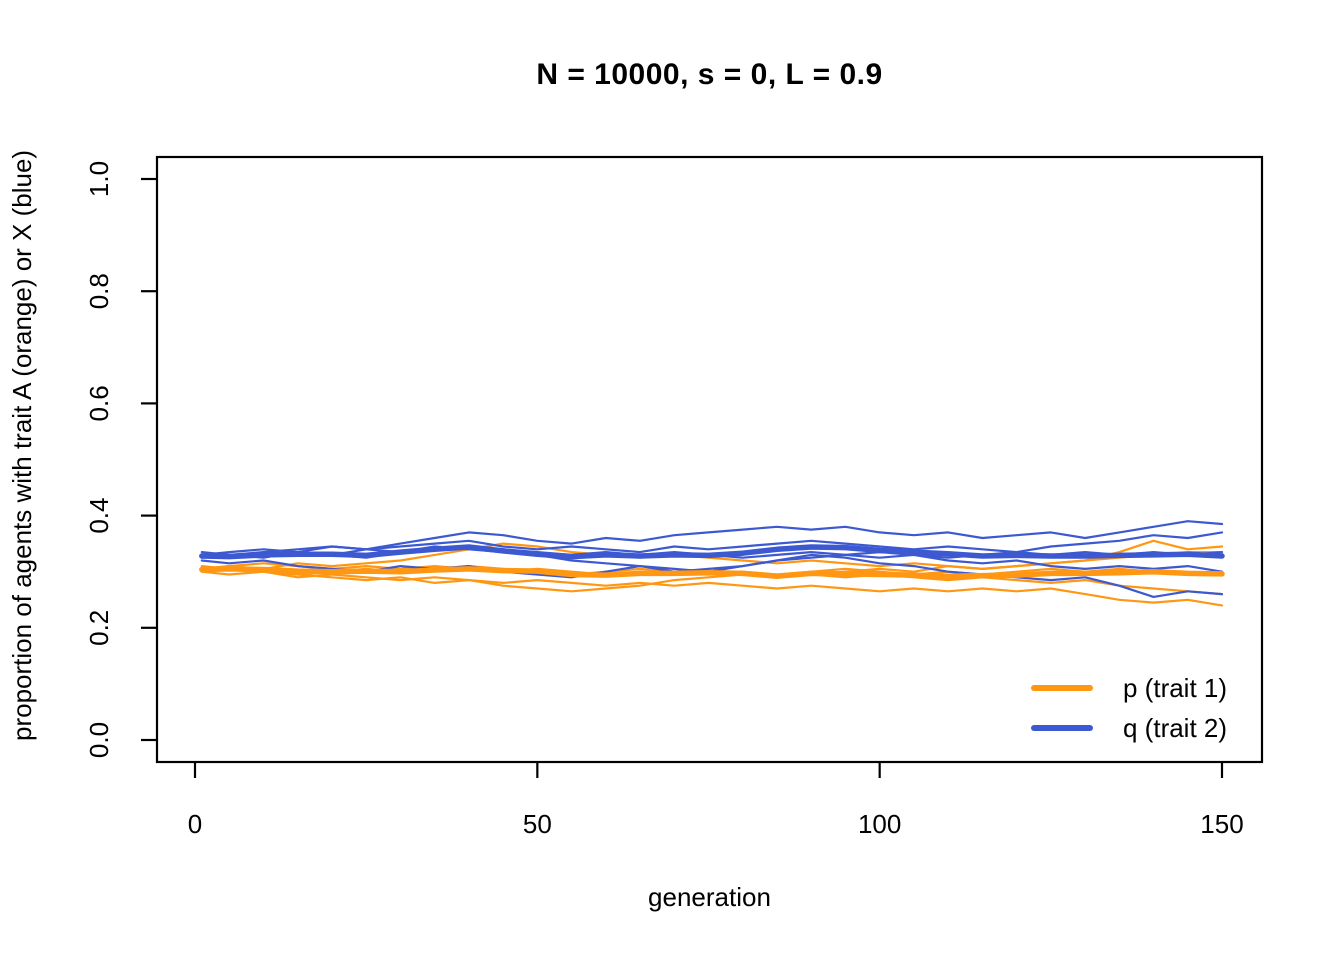  Describe the element at coordinates (709, 897) in the screenshot. I see `x-axis-label: generation` at that location.